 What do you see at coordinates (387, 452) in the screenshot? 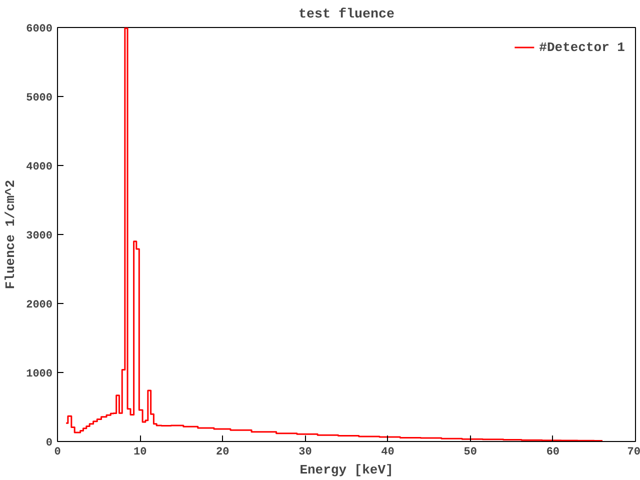
I see `x-tick-label: 40` at bounding box center [387, 452].